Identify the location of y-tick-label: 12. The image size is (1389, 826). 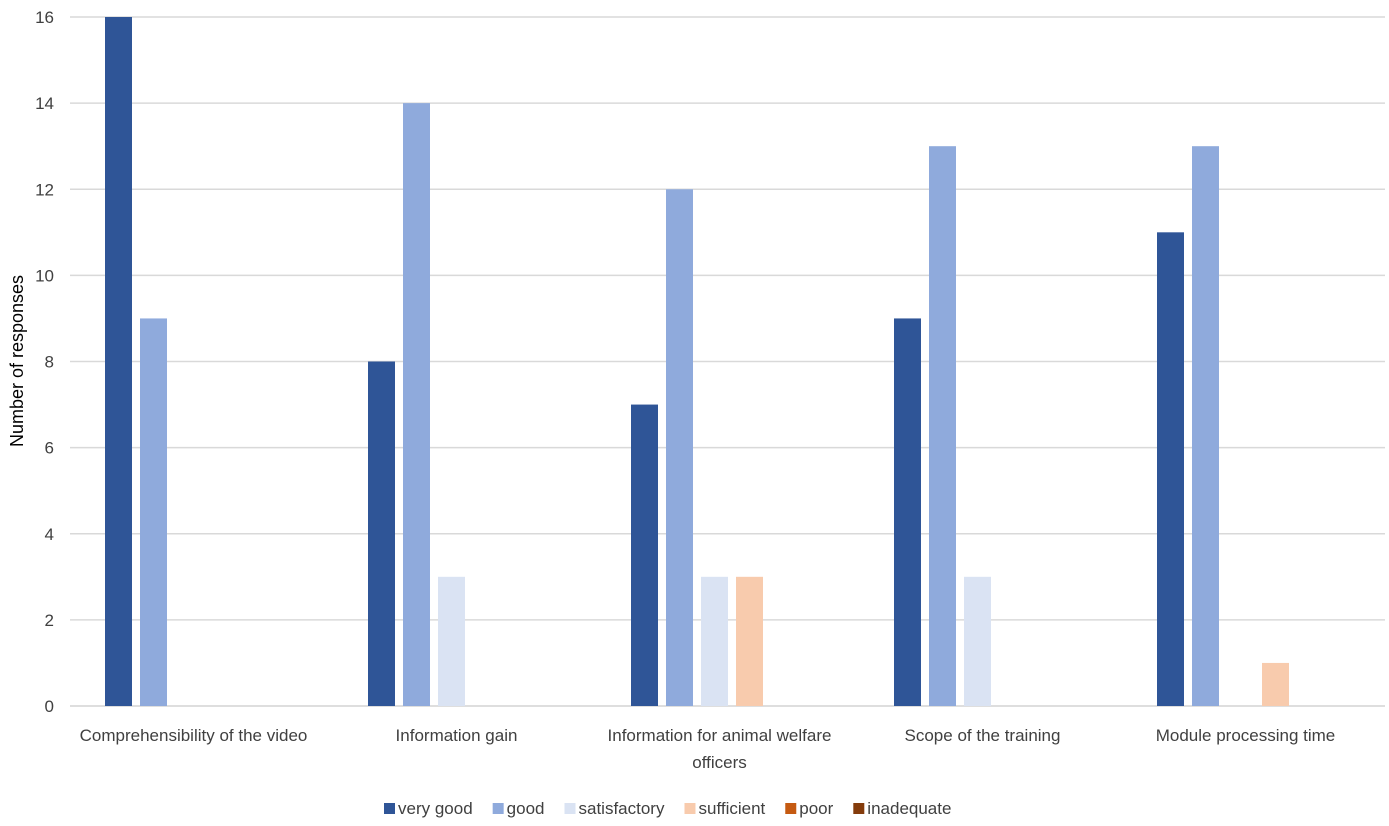
(44, 189).